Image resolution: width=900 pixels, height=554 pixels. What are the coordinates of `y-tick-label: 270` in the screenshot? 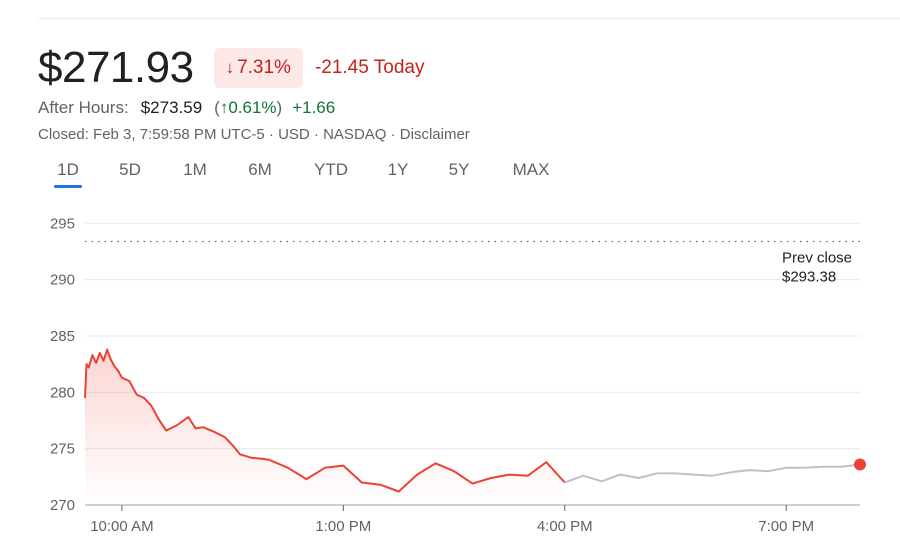 It's located at (62, 505).